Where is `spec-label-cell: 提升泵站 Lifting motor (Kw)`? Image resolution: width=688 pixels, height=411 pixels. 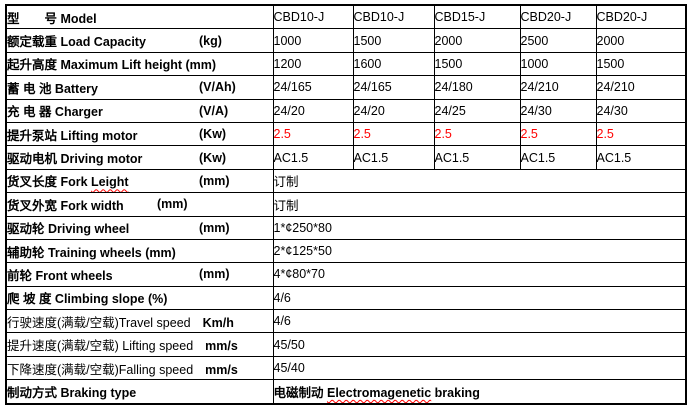
spec-label-cell: 提升泵站 Lifting motor (Kw) is located at coordinates (139, 134).